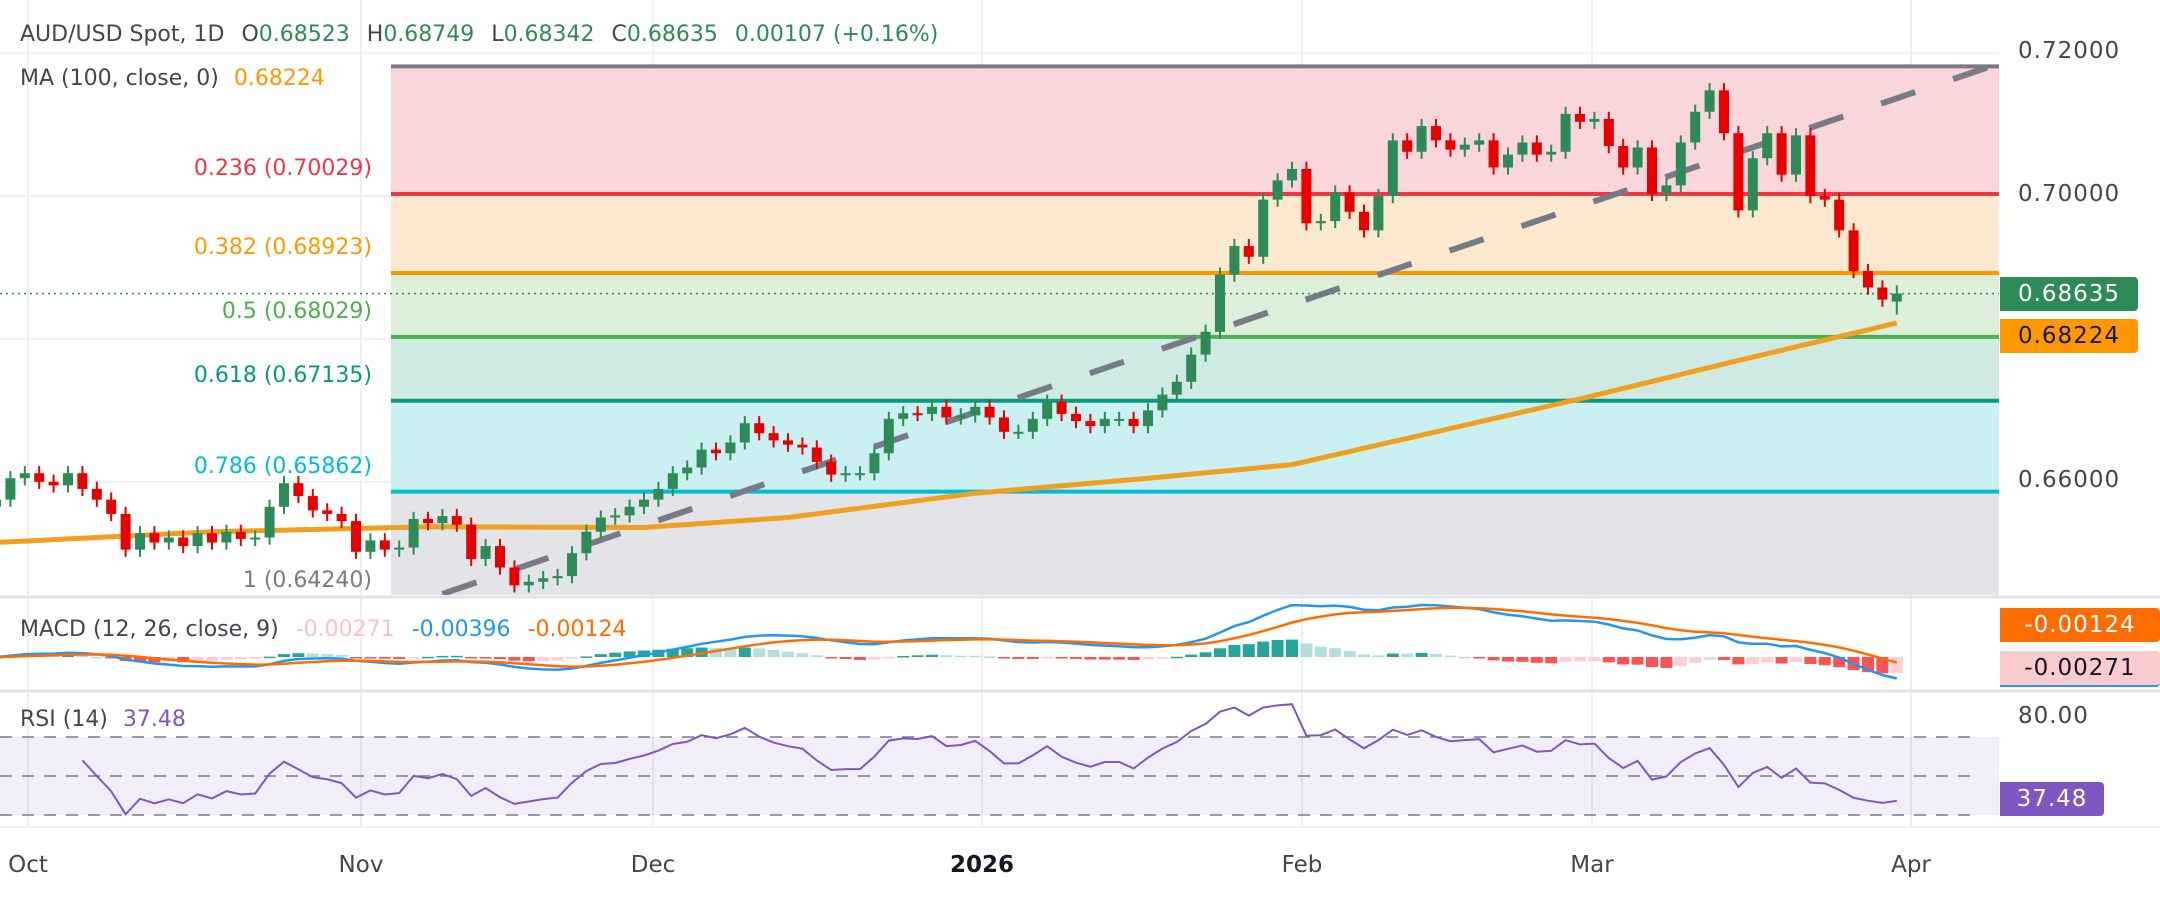  I want to click on fib-label-0.382: 0.382 (0.68923), so click(282, 247).